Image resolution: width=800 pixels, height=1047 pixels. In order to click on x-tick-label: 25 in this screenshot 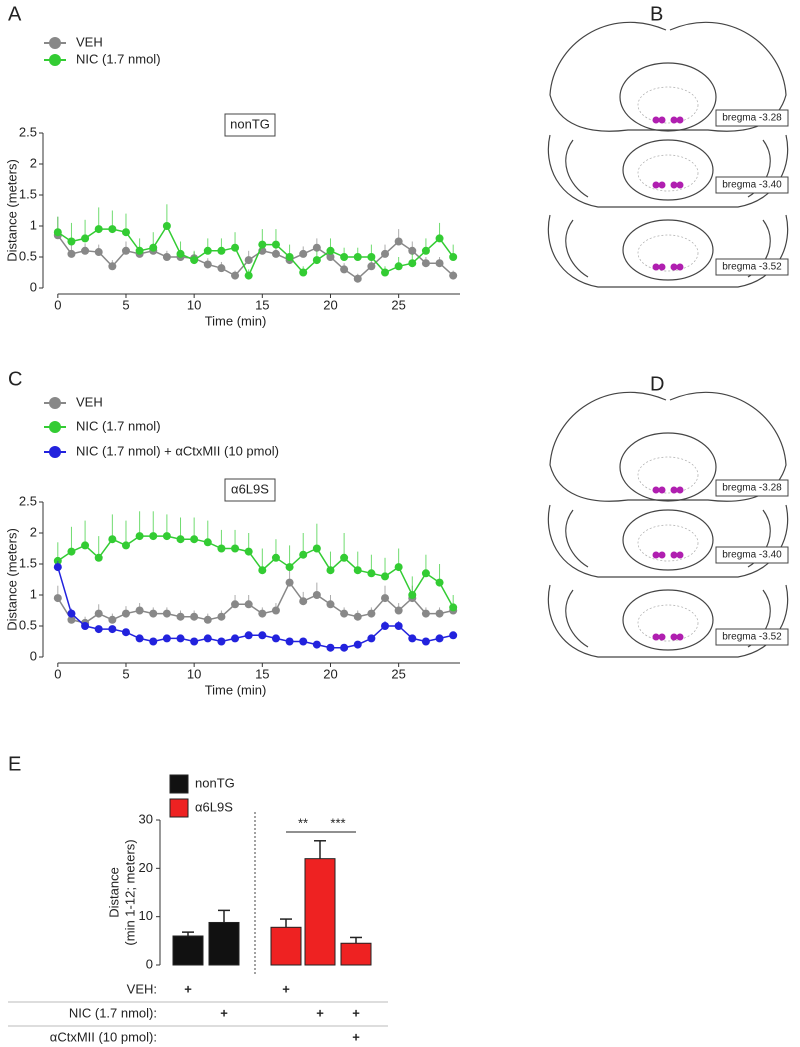, I will do `click(398, 304)`.